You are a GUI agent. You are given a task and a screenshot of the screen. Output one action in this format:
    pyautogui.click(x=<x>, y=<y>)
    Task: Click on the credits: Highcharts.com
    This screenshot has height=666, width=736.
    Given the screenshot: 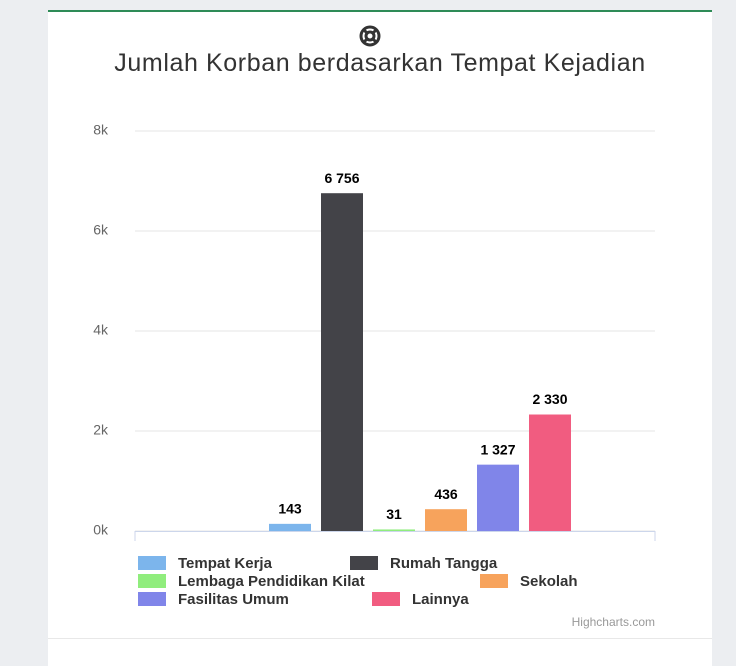 What is the action you would take?
    pyautogui.click(x=613, y=622)
    